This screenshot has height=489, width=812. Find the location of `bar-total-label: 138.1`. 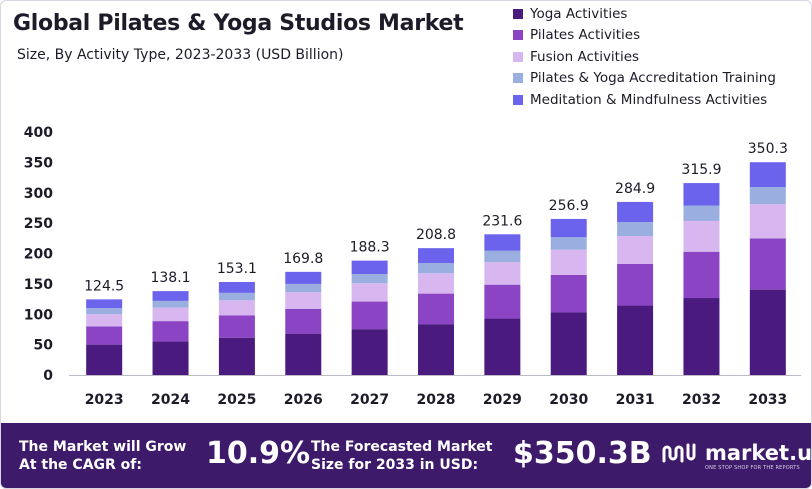

bar-total-label: 138.1 is located at coordinates (170, 278).